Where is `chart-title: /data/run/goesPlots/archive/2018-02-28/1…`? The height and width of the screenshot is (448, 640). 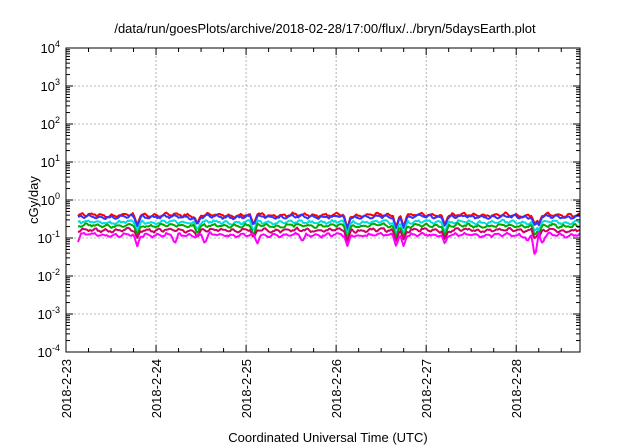
chart-title: /data/run/goesPlots/archive/2018-02-28/1… is located at coordinates (325, 28).